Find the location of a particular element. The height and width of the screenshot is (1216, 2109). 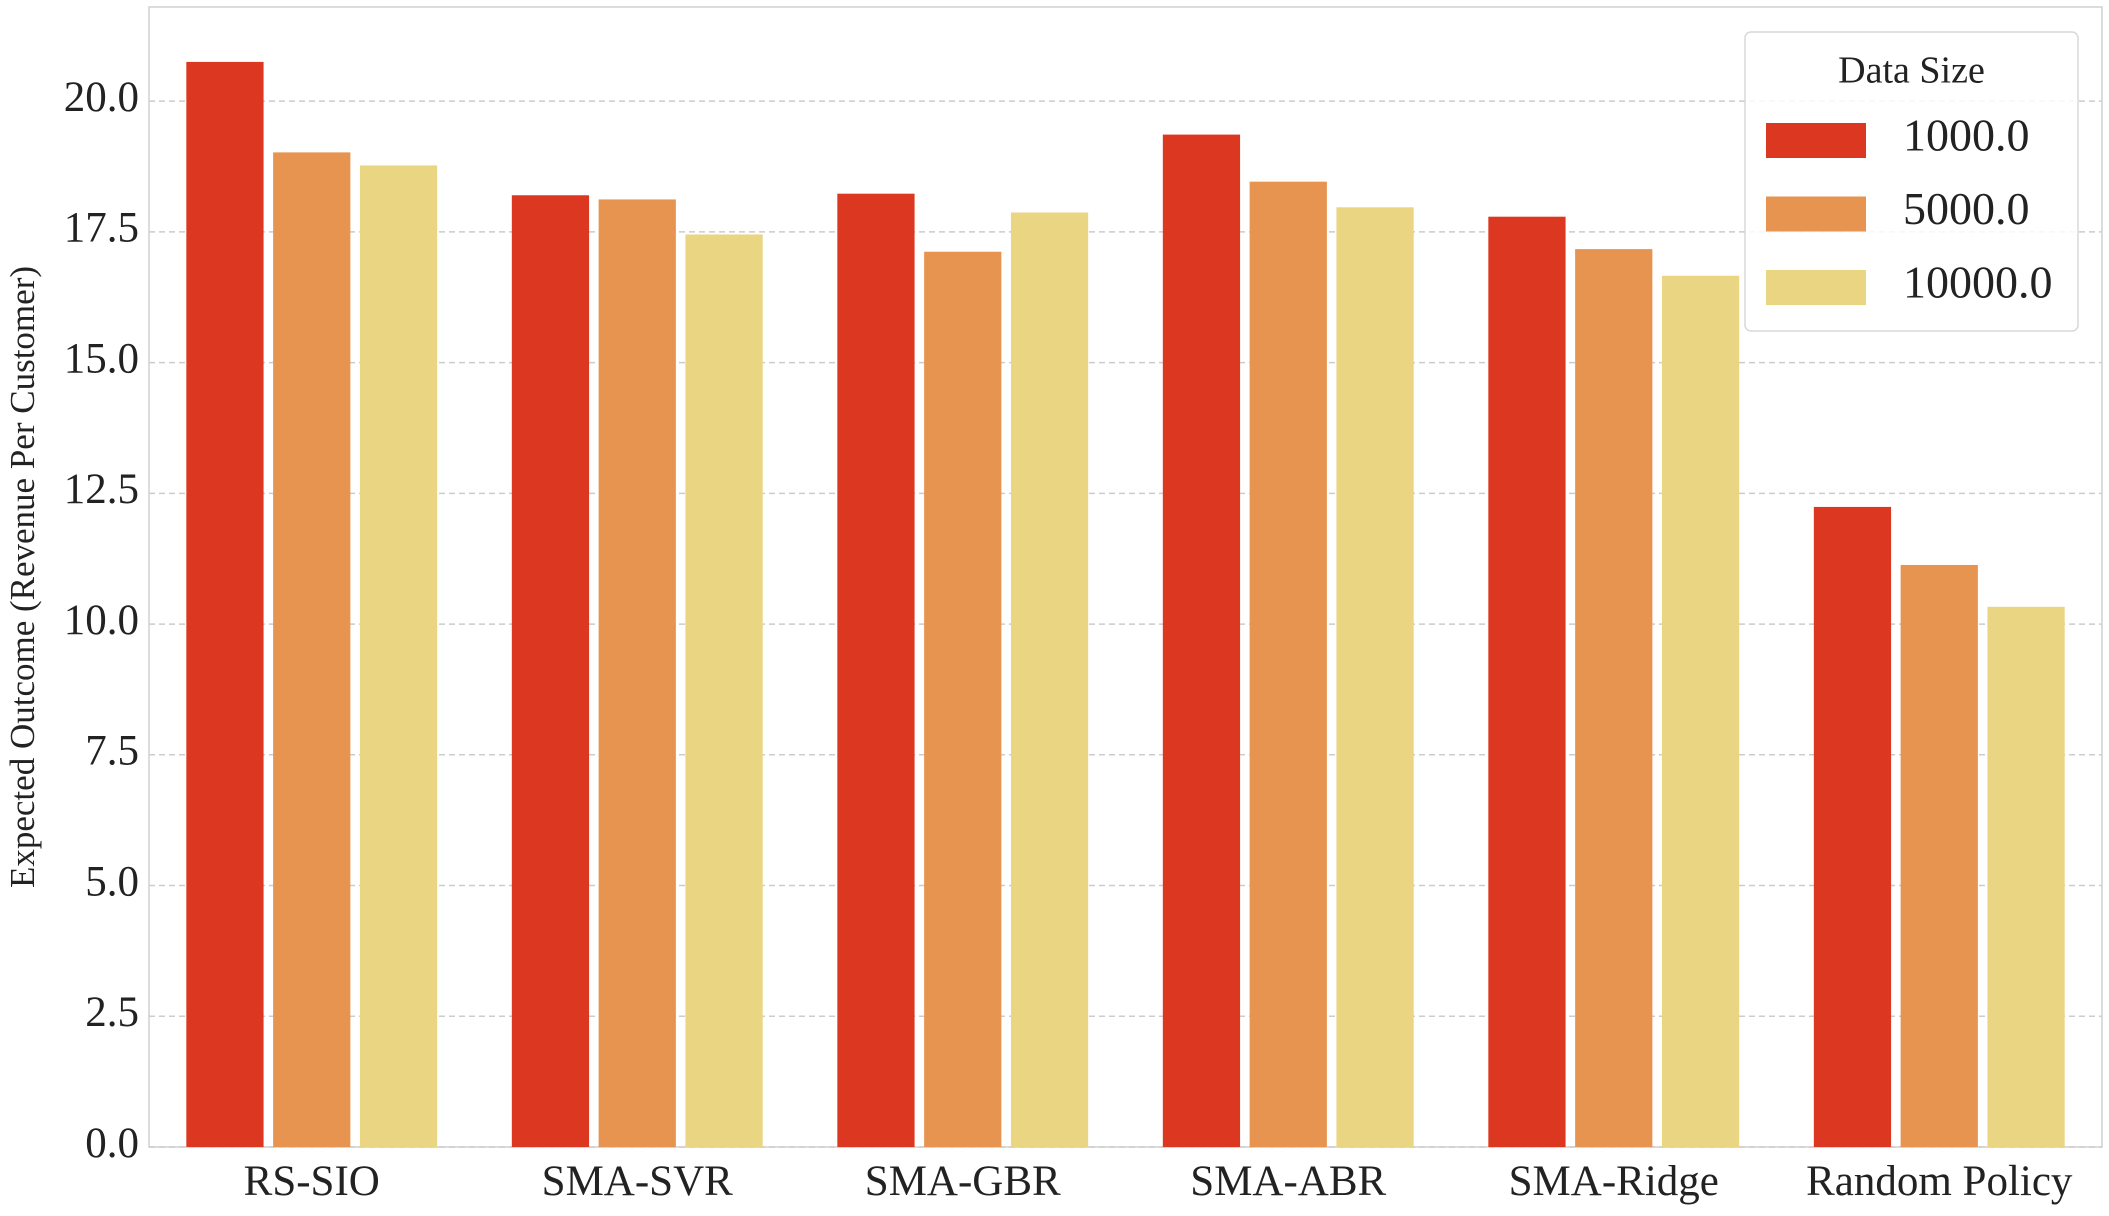

legend-box is located at coordinates (1911, 181).